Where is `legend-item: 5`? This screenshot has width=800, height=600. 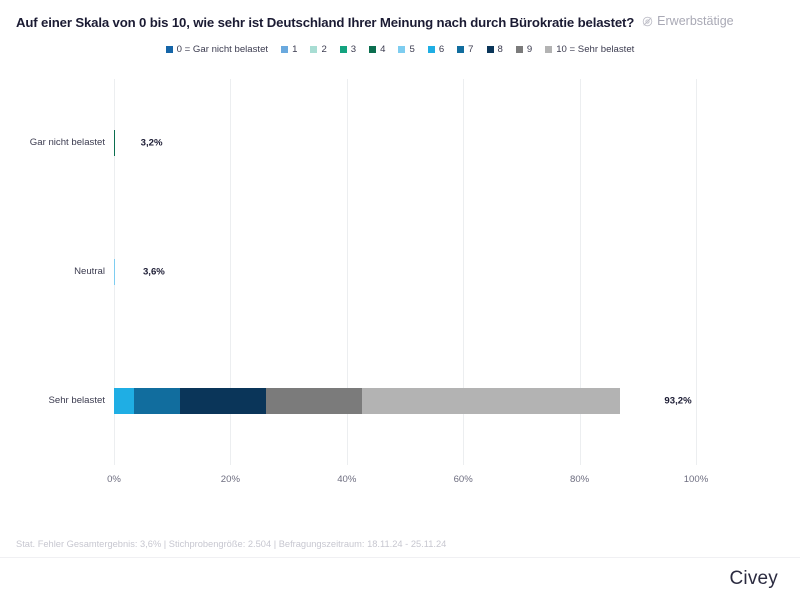 legend-item: 5 is located at coordinates (406, 49).